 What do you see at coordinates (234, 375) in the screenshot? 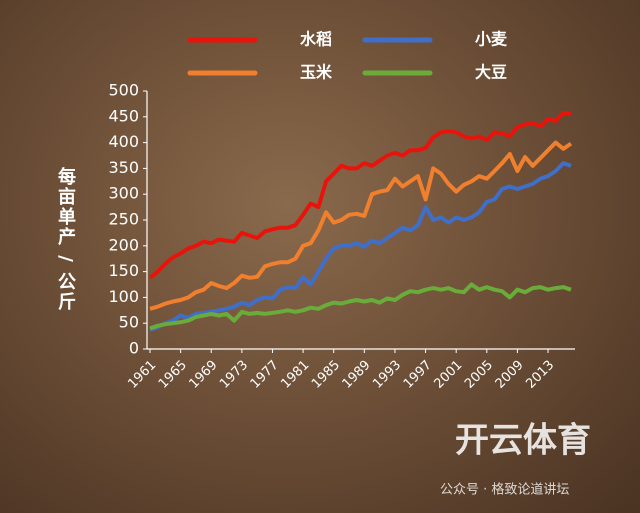
I see `x-tick-label: 1973` at bounding box center [234, 375].